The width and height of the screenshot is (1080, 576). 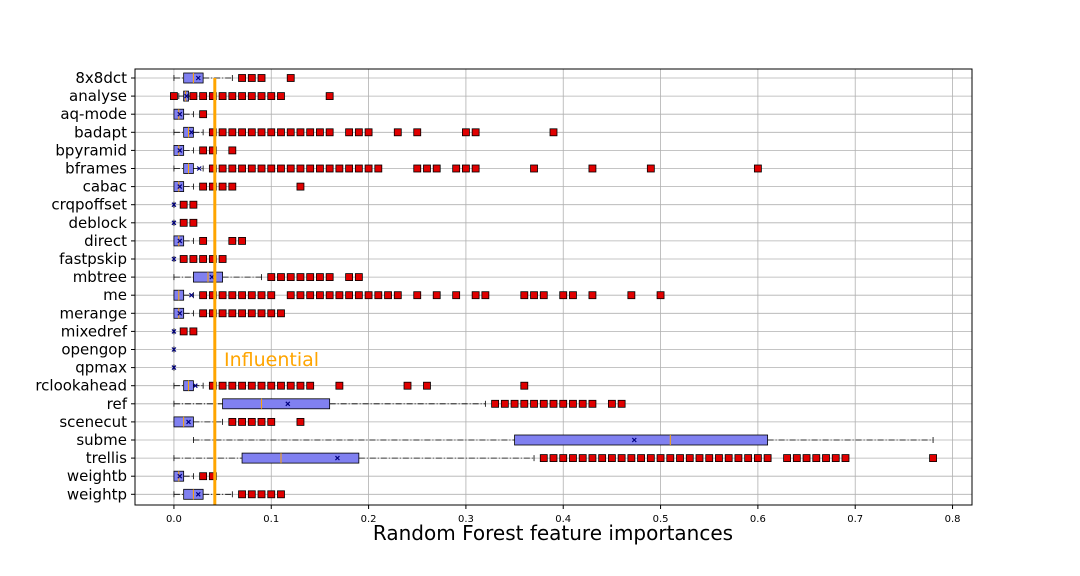 I want to click on boxplot-analyse, so click(x=252, y=96).